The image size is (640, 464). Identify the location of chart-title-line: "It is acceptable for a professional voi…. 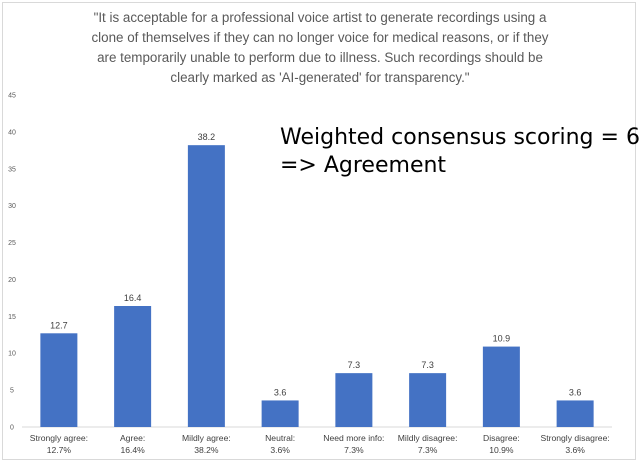
(320, 17).